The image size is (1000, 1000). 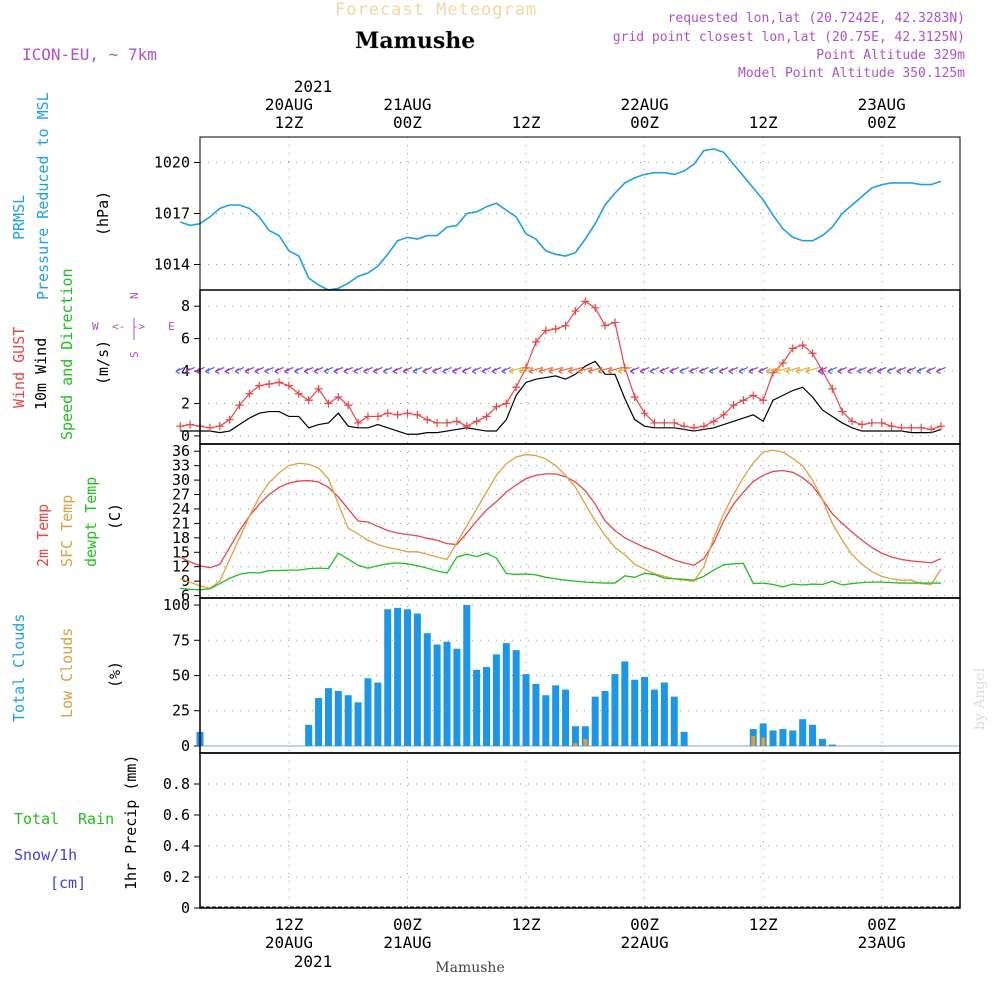 What do you see at coordinates (526, 122) in the screenshot?
I see `top-time-label: 12Z` at bounding box center [526, 122].